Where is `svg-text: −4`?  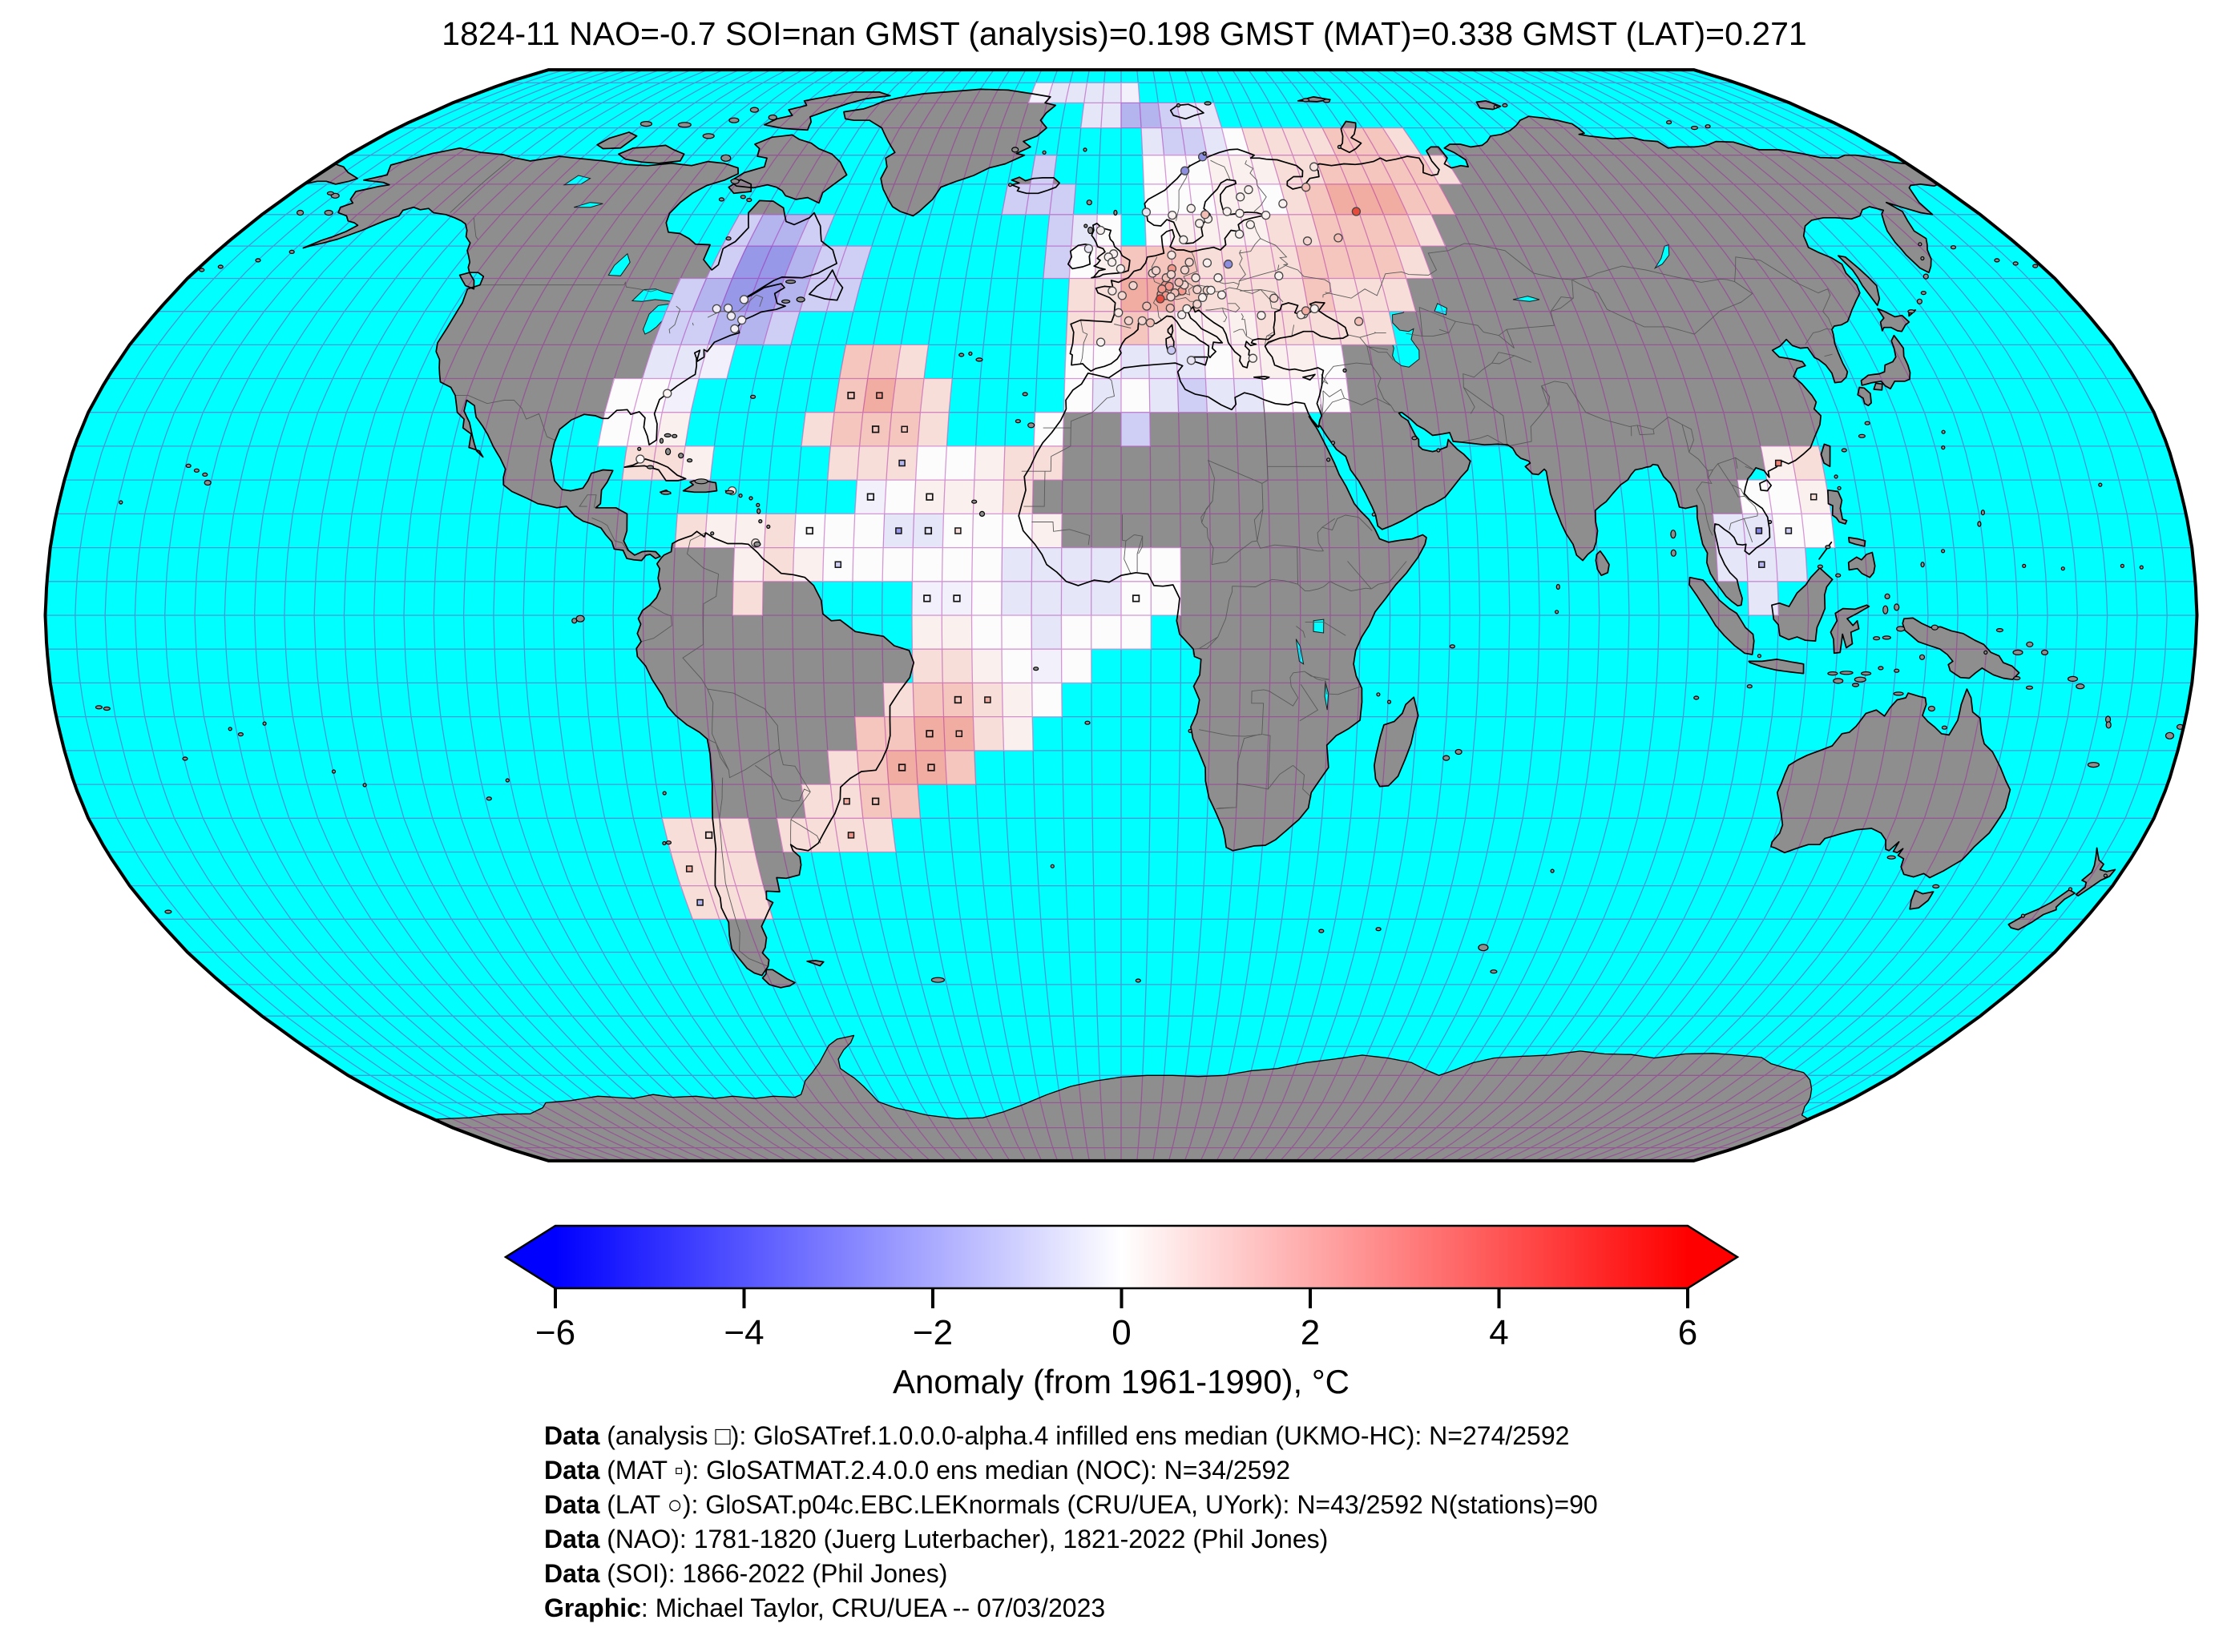 svg-text: −4 is located at coordinates (744, 1332).